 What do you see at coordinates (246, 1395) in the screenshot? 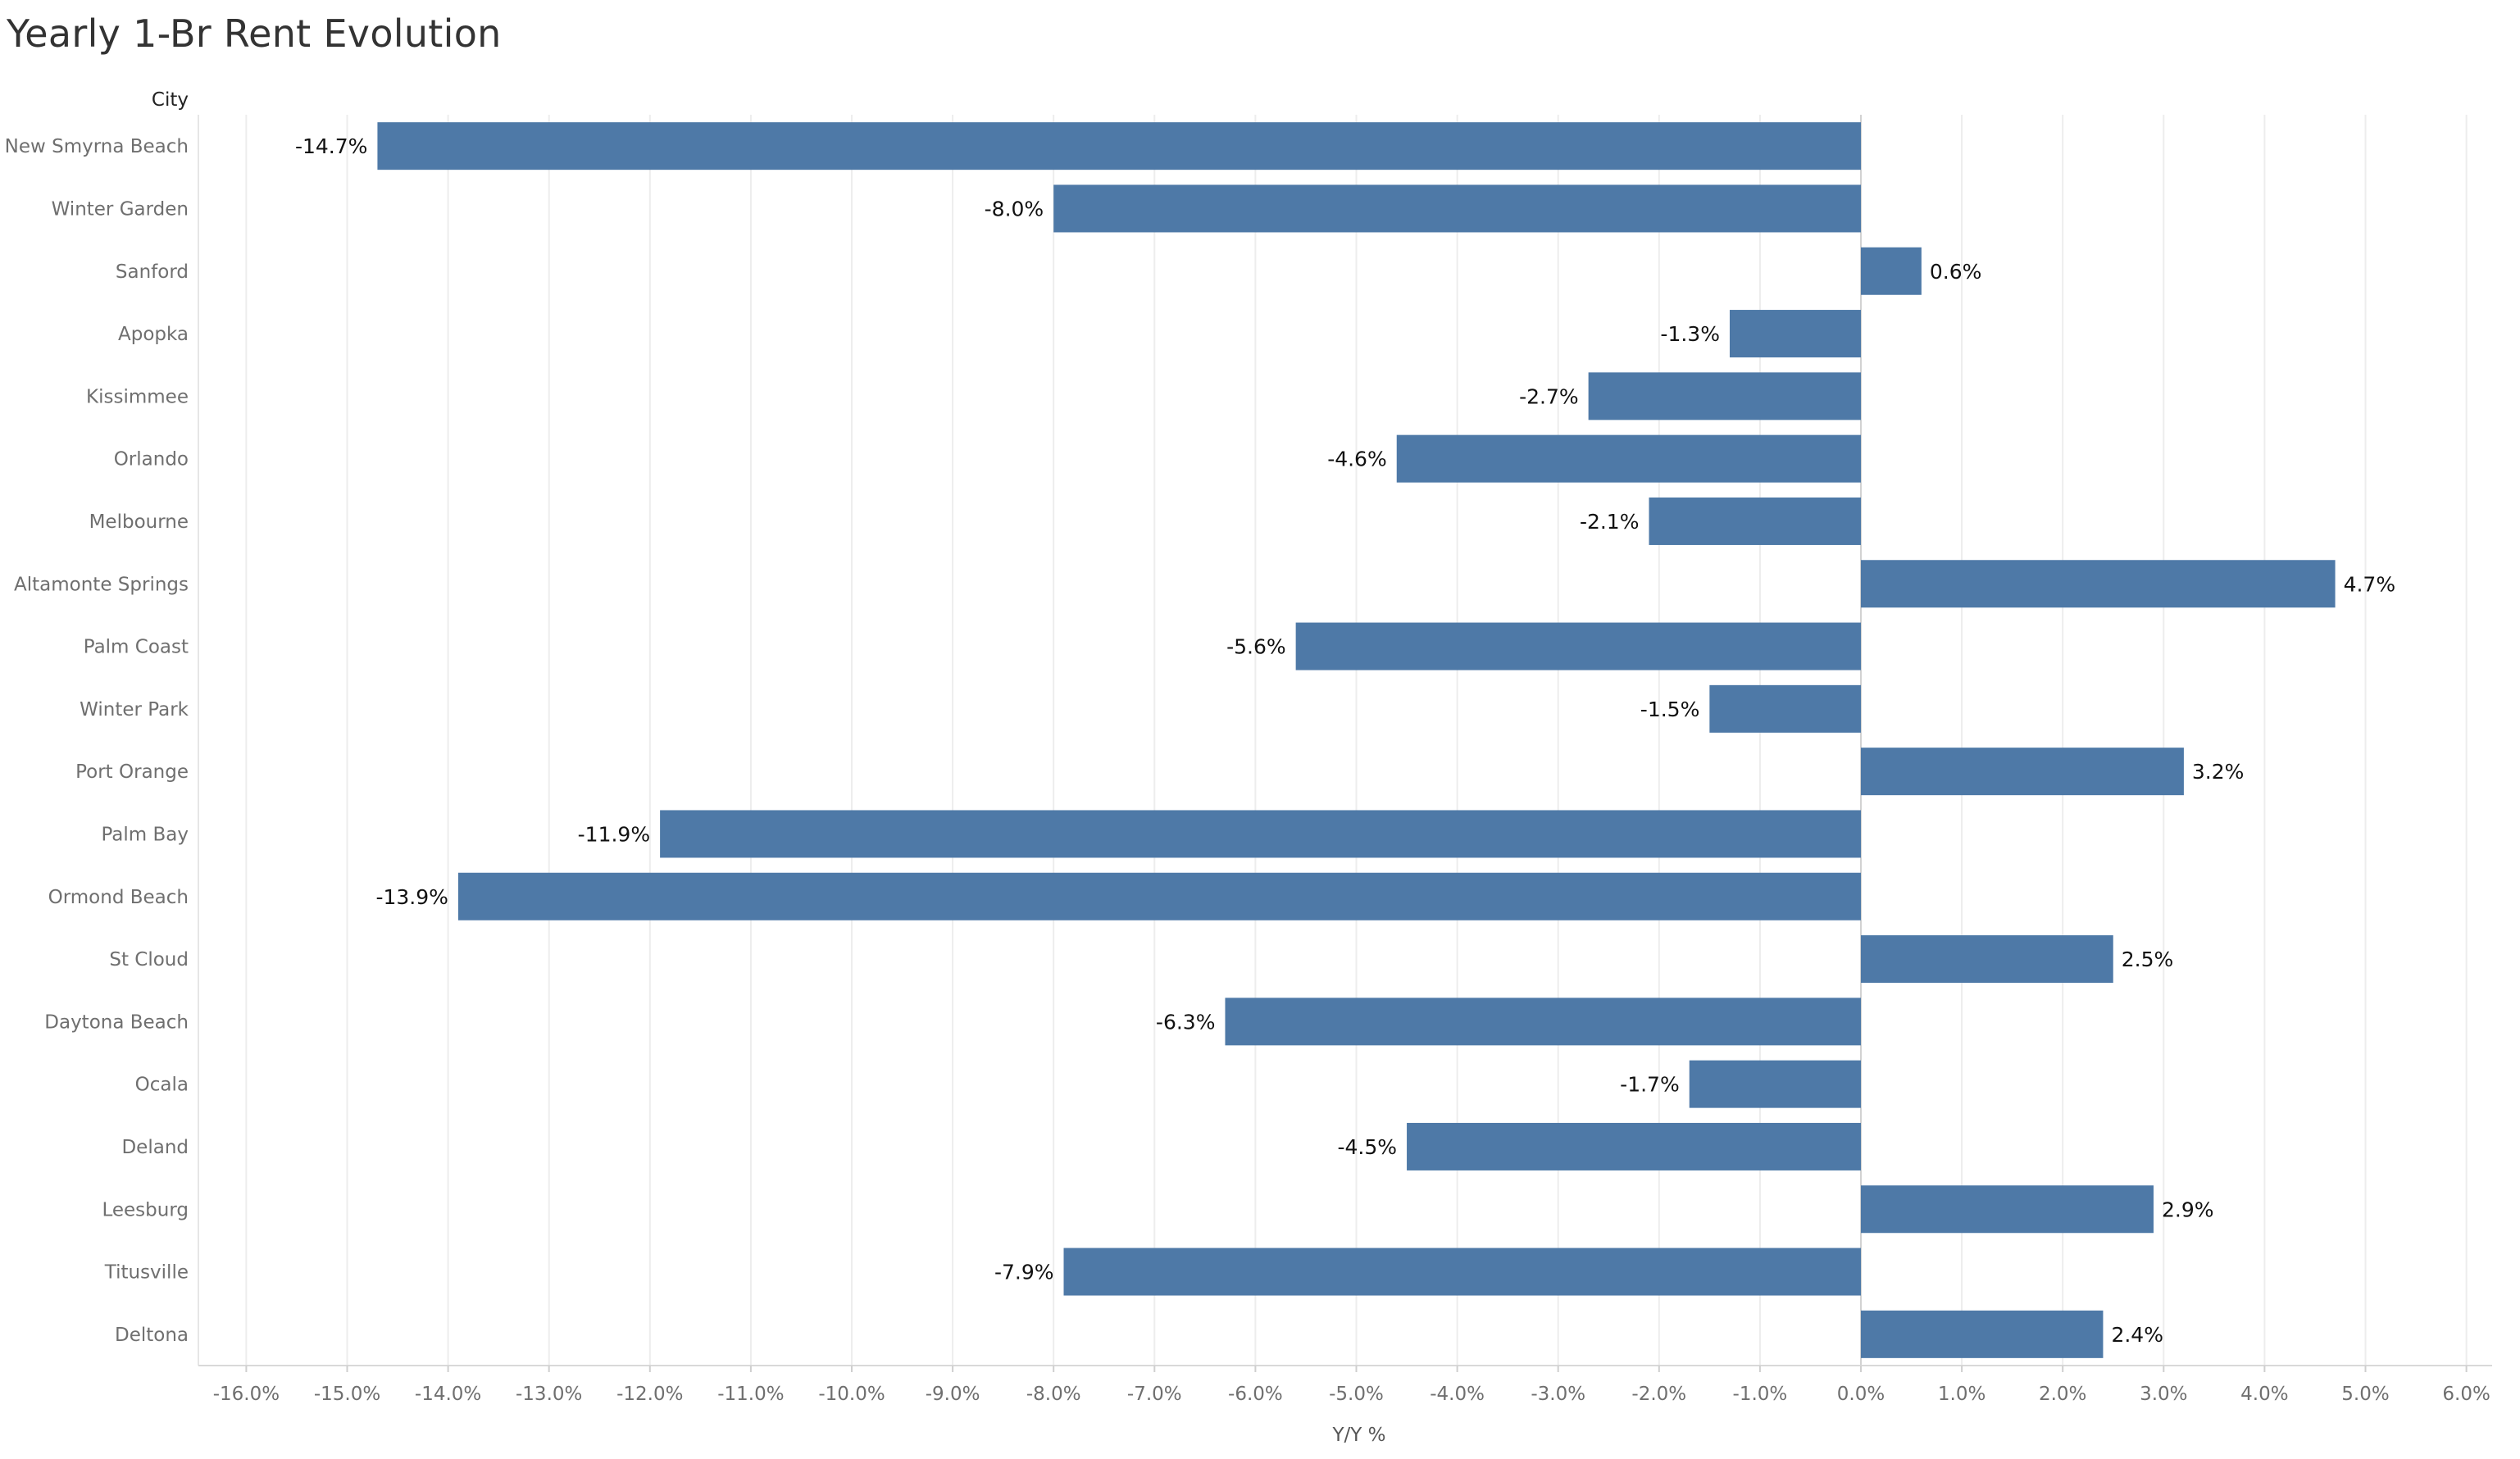
I see `x-tick-label: -16.0%` at bounding box center [246, 1395].